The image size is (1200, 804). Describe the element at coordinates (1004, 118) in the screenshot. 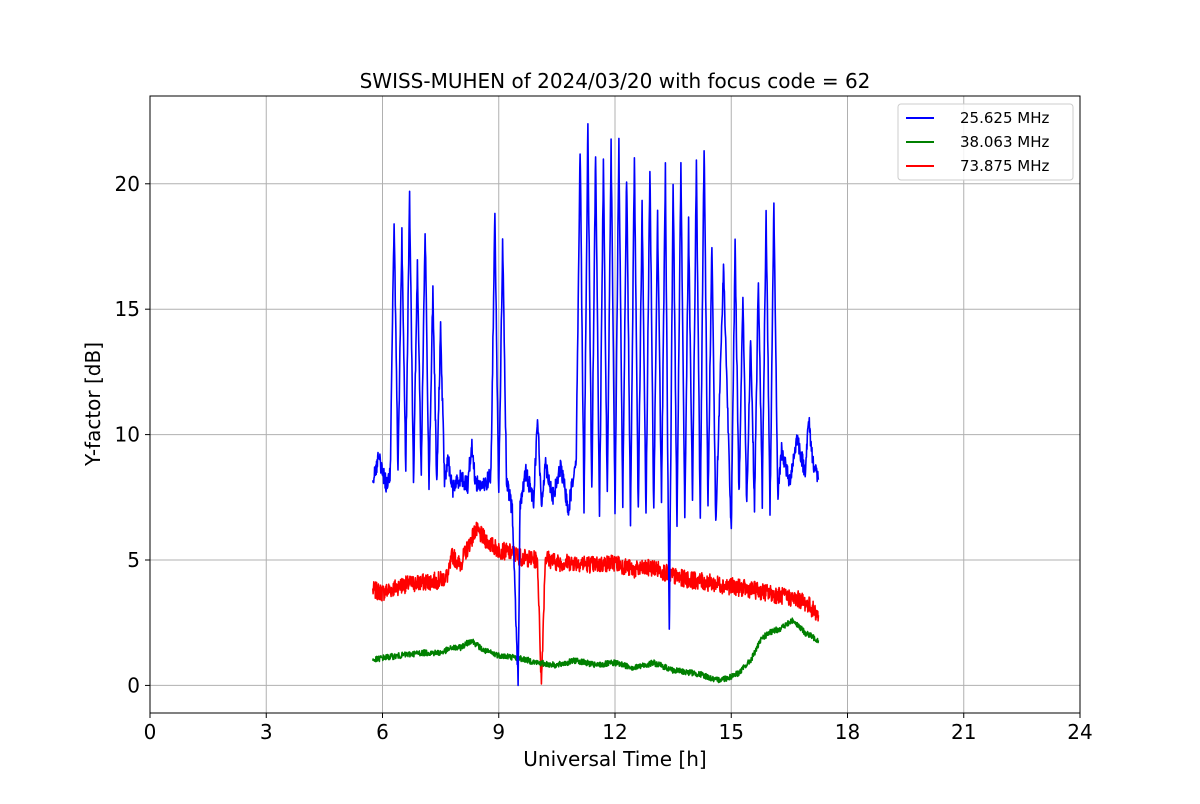

I see `legend-label: 25.625 MHz` at that location.